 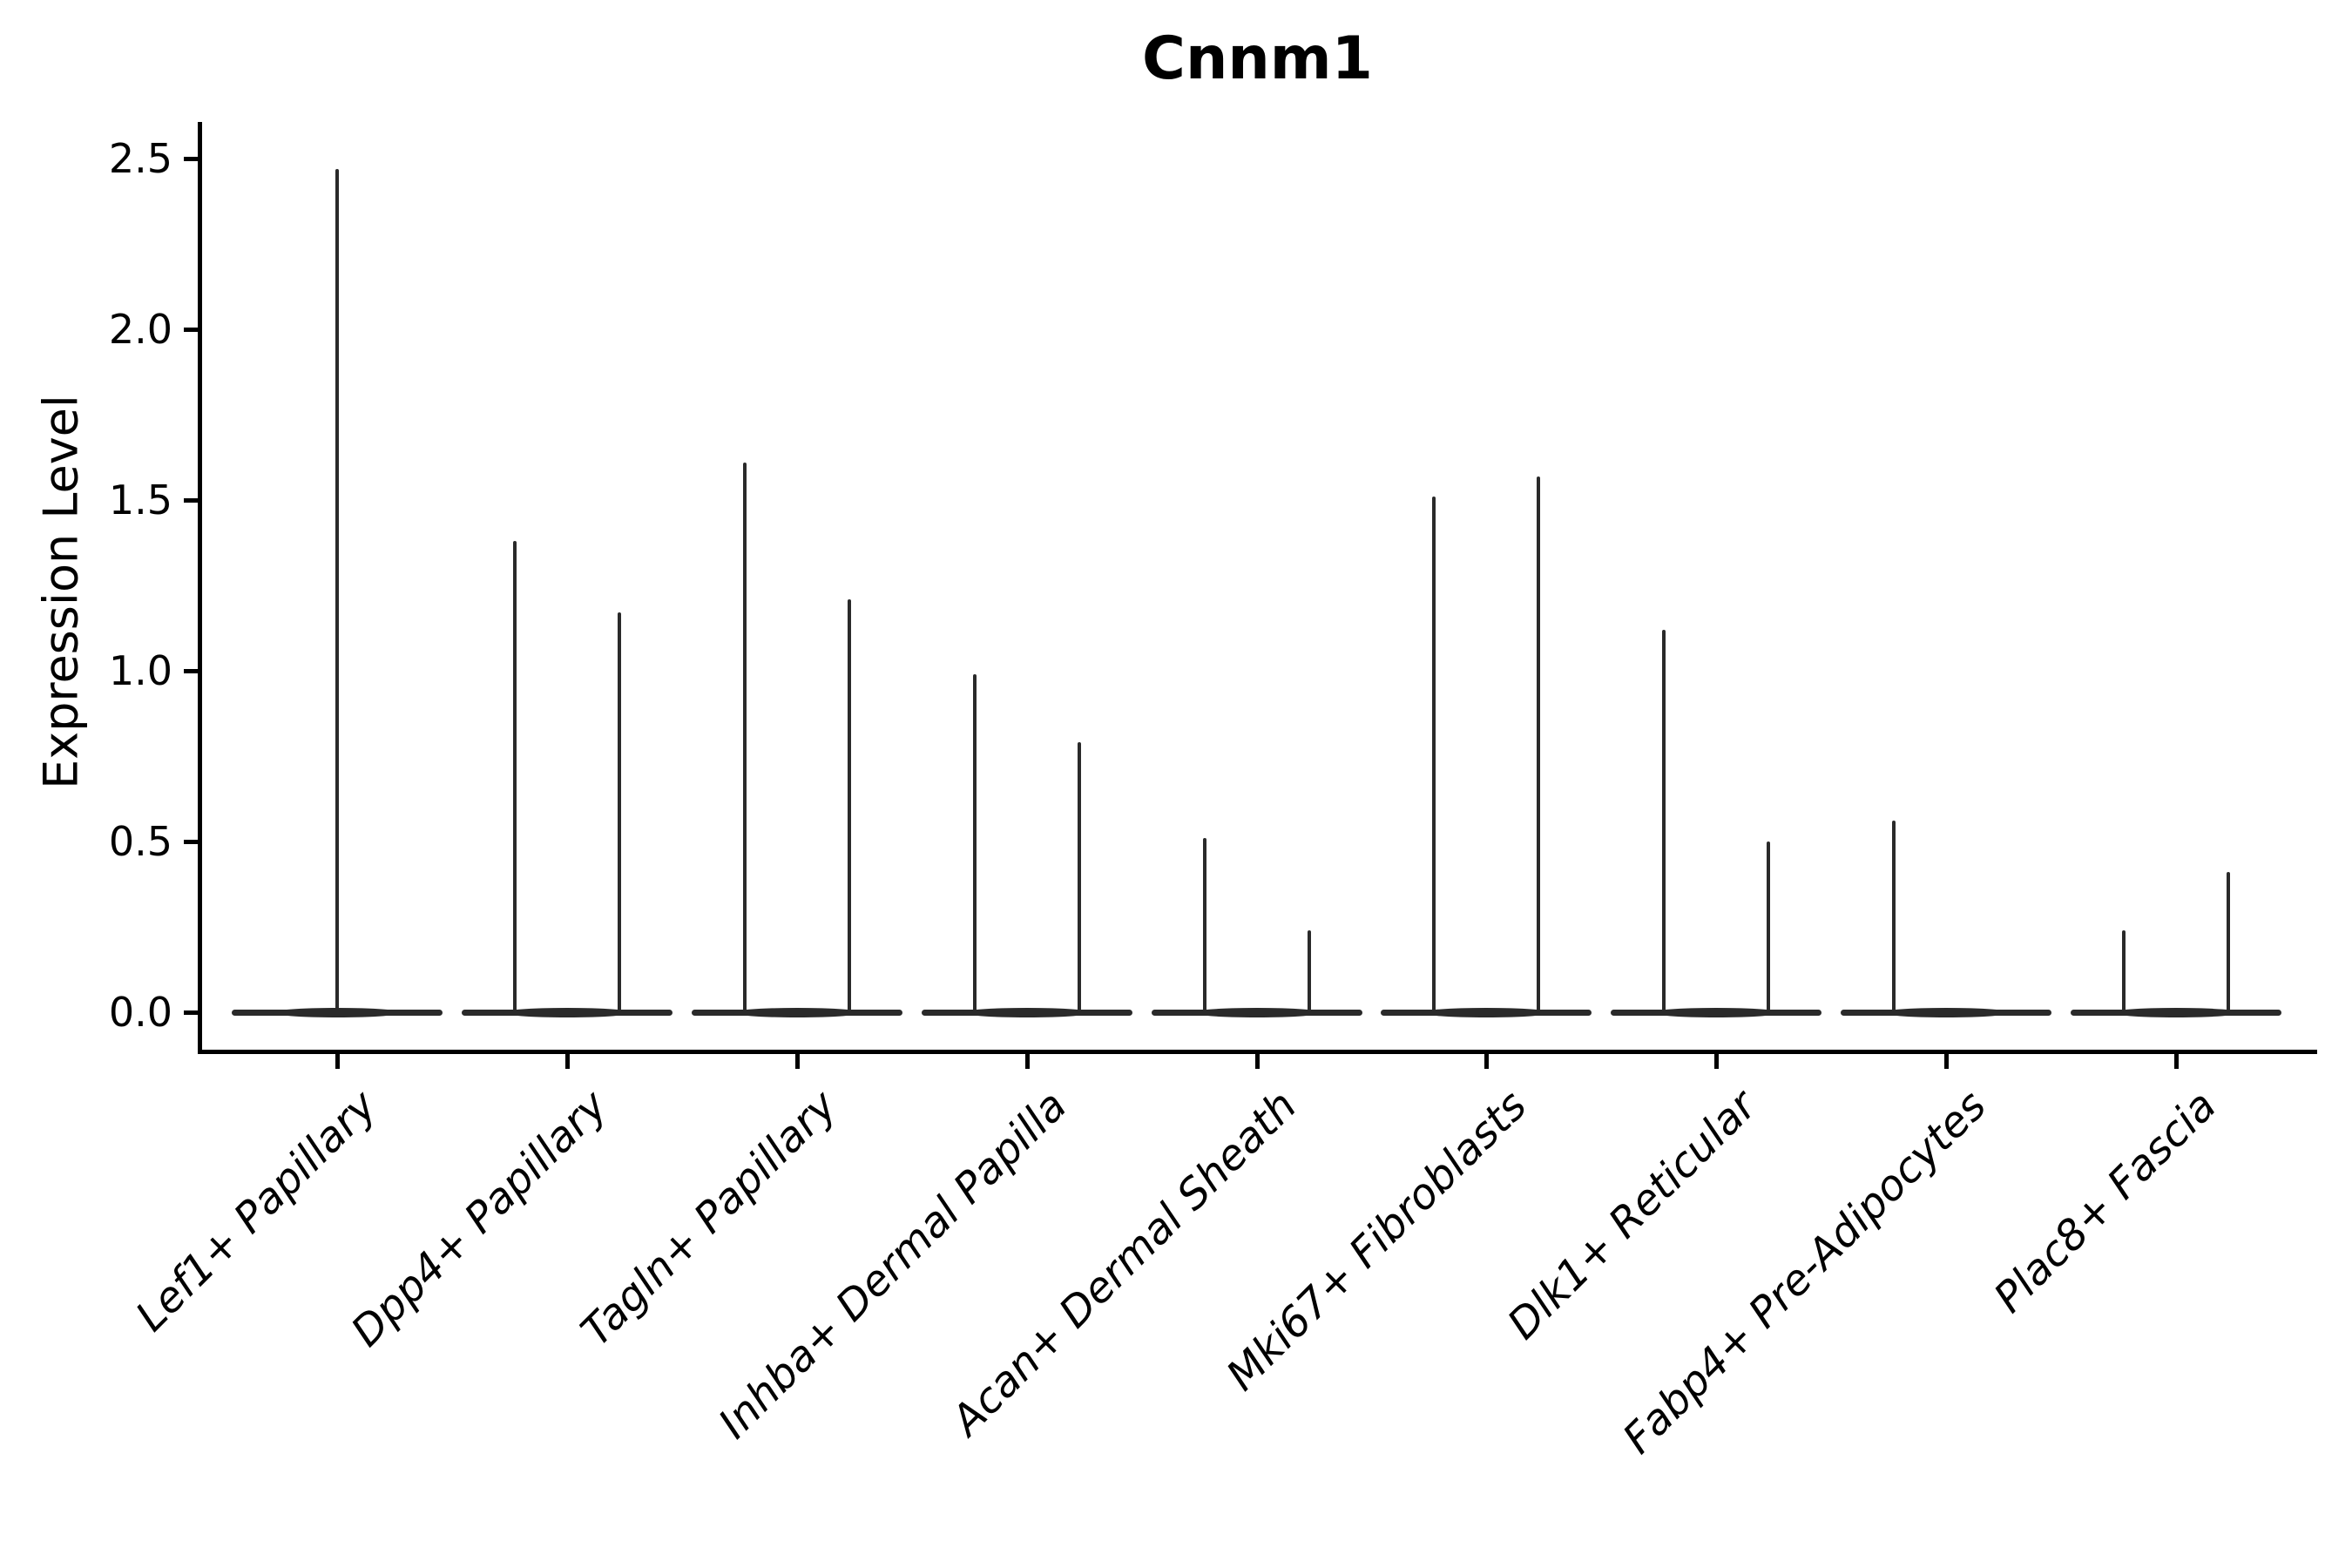 I want to click on y-axis-label: Expression Level, so click(x=61, y=592).